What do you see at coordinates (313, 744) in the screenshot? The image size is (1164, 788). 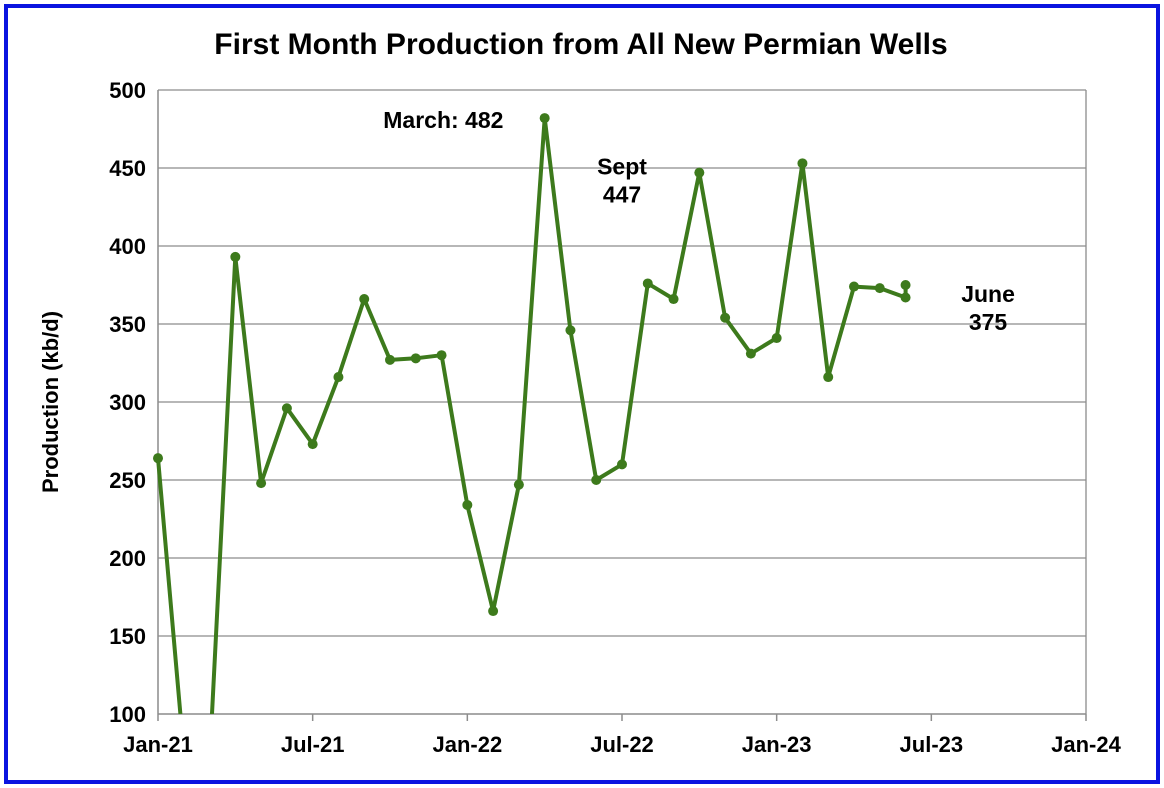 I see `x-tick-label-Jul-21: Jul-21` at bounding box center [313, 744].